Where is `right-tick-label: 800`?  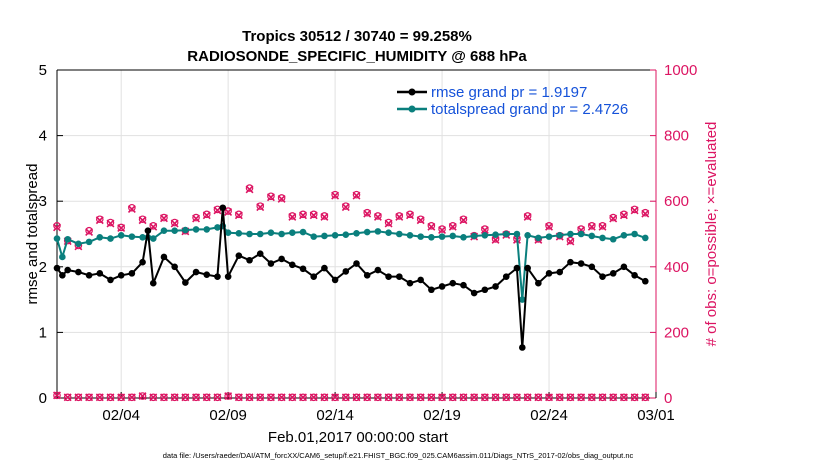
right-tick-label: 800 is located at coordinates (676, 136).